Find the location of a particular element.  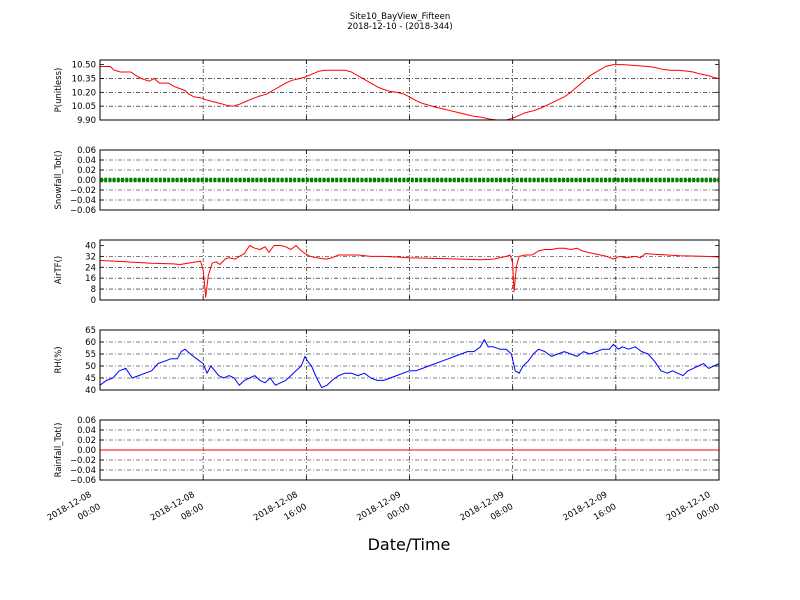

chart-title: Site10_BayView_Fifteen is located at coordinates (400, 17).